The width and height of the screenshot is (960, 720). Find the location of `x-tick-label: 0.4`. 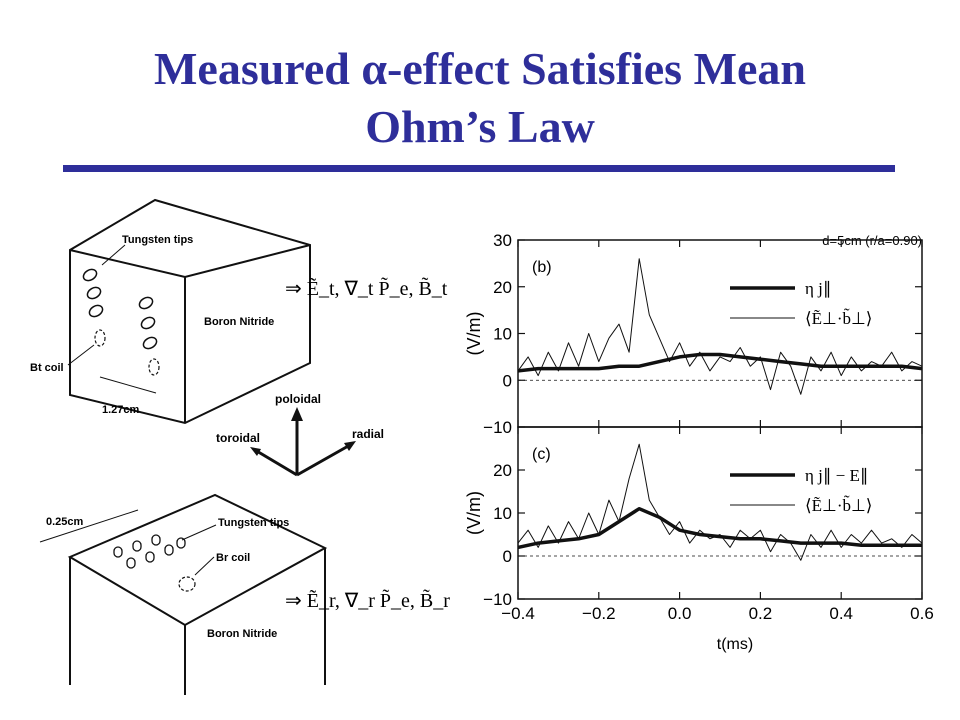

x-tick-label: 0.4 is located at coordinates (841, 613).